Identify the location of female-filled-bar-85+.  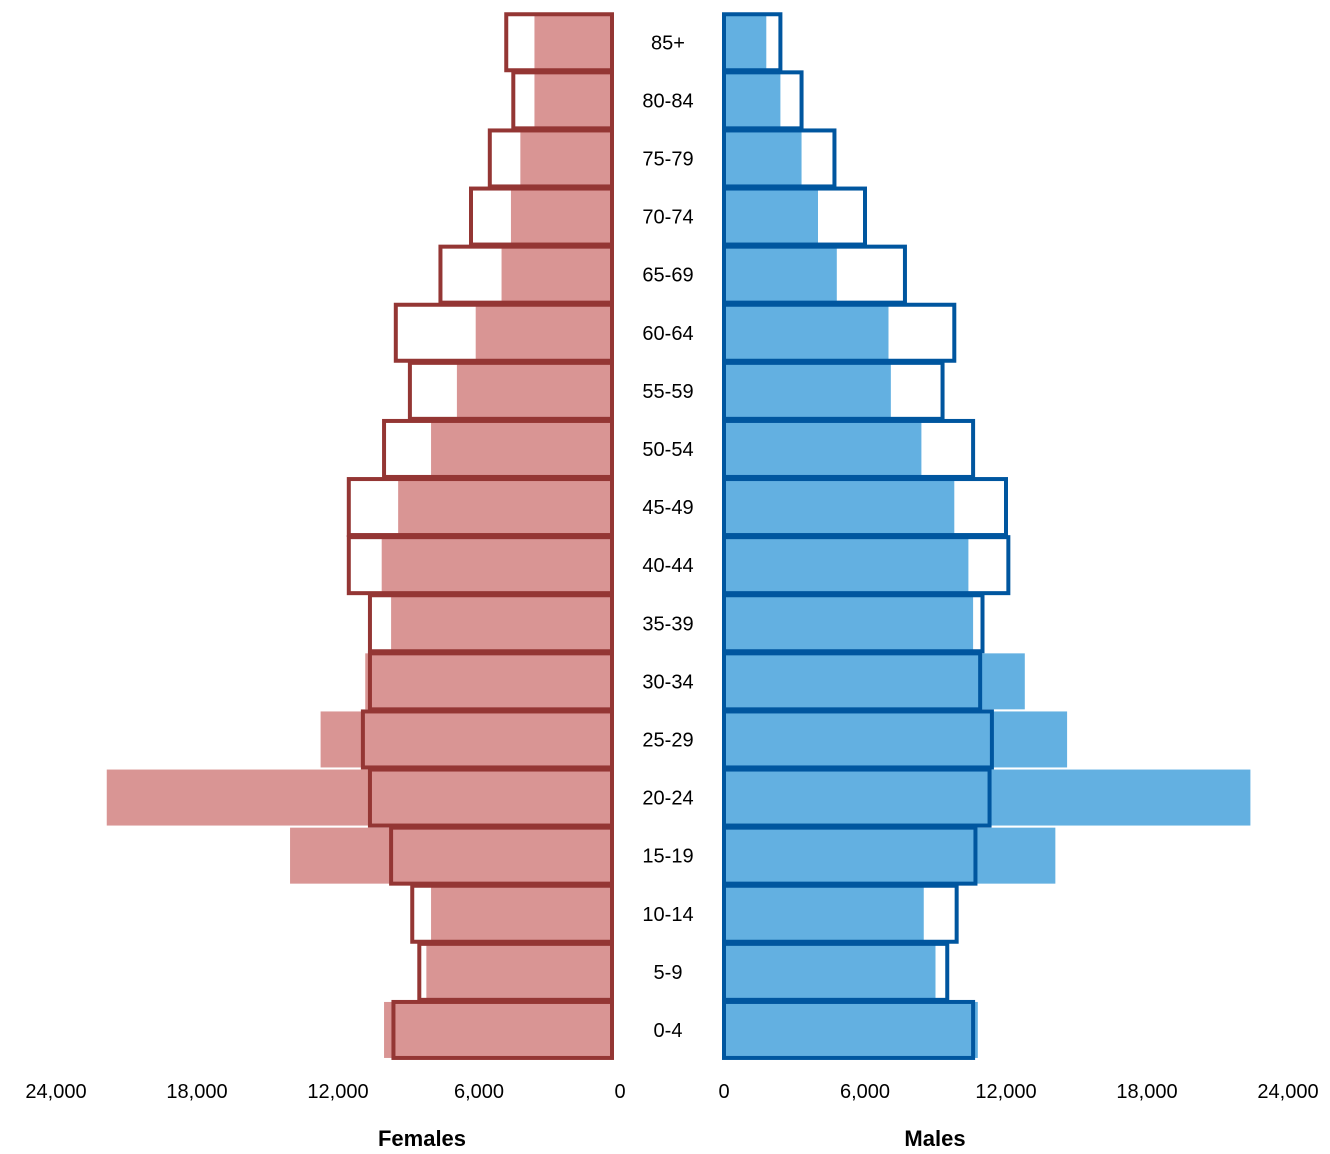
(573, 42).